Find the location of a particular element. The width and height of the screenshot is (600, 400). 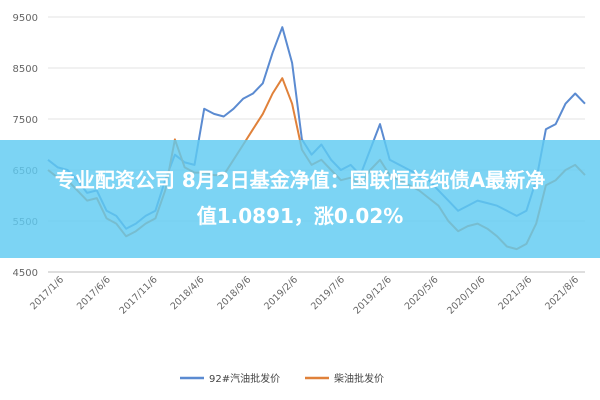

x-tick-label: 2019/7/6 is located at coordinates (328, 293).